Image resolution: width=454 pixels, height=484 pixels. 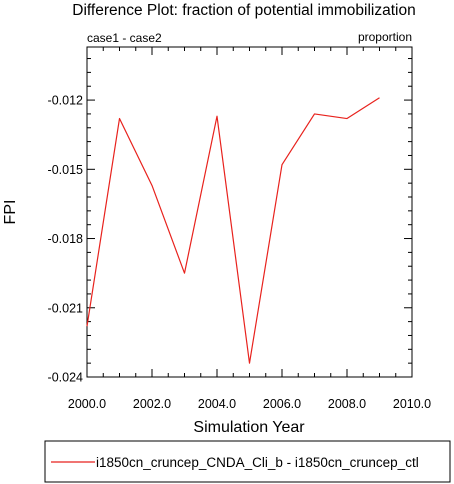 What do you see at coordinates (10, 212) in the screenshot?
I see `y-axis-label: FPI` at bounding box center [10, 212].